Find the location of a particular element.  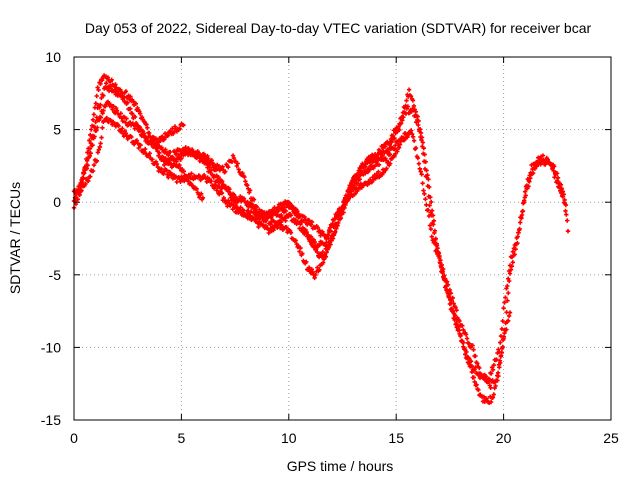

y-tick-label: 10 is located at coordinates (53, 57).